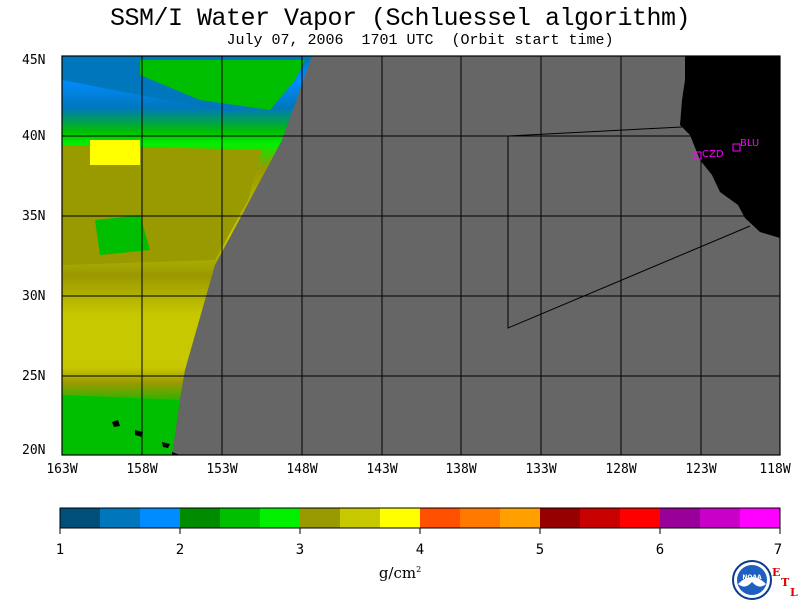 The height and width of the screenshot is (600, 800). What do you see at coordinates (62, 469) in the screenshot?
I see `lon-label-163w: 163W` at bounding box center [62, 469].